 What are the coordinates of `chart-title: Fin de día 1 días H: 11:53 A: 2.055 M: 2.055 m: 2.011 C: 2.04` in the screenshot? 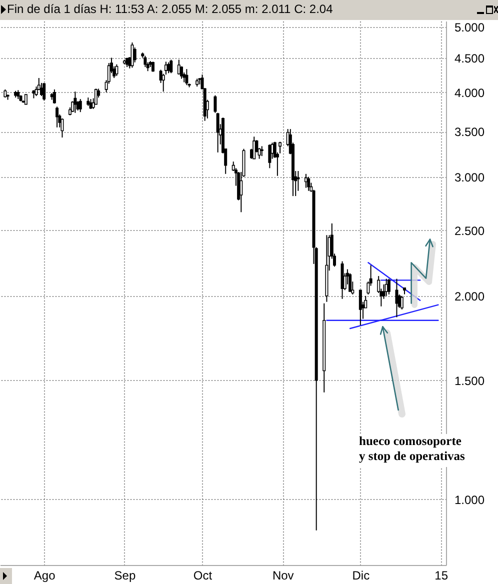 It's located at (170, 9).